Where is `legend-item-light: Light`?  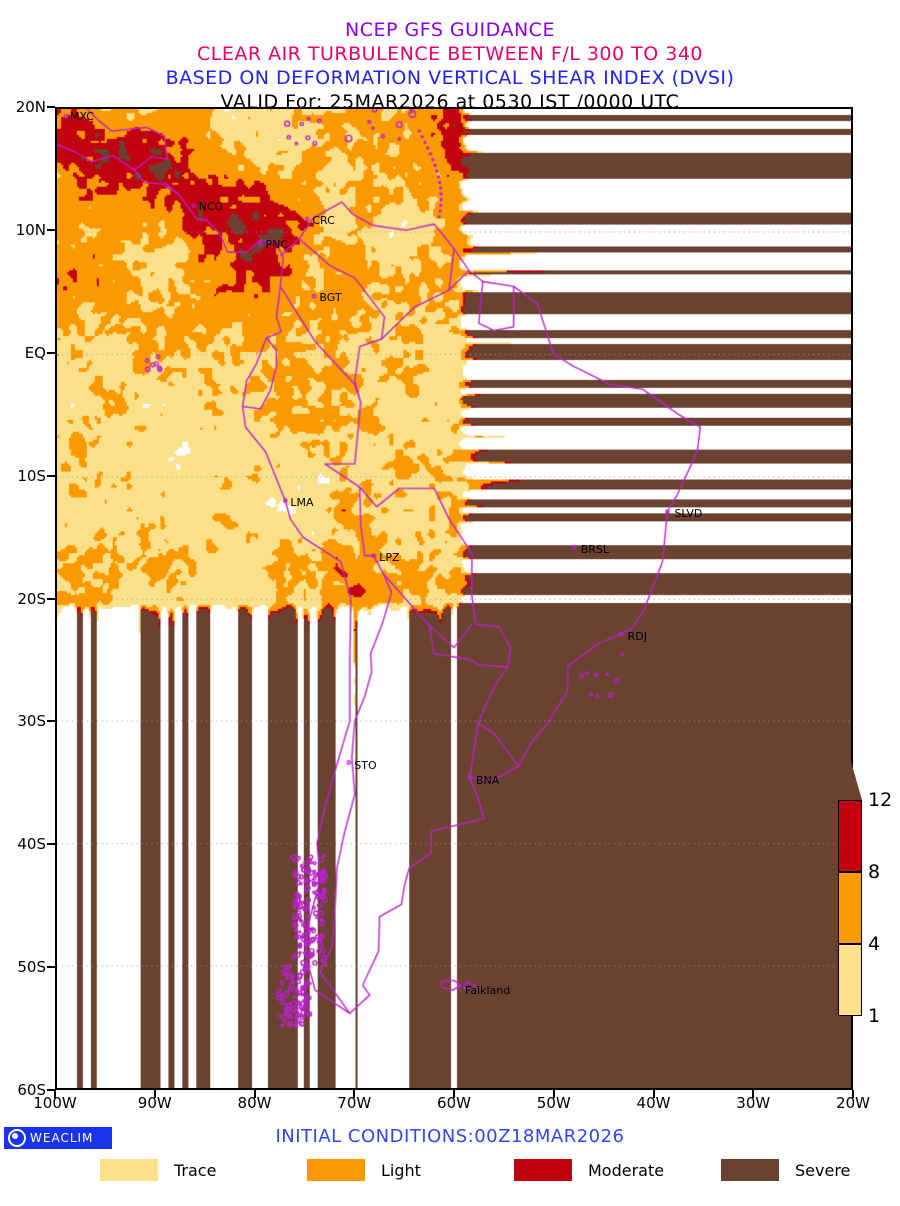 legend-item-light: Light is located at coordinates (364, 1170).